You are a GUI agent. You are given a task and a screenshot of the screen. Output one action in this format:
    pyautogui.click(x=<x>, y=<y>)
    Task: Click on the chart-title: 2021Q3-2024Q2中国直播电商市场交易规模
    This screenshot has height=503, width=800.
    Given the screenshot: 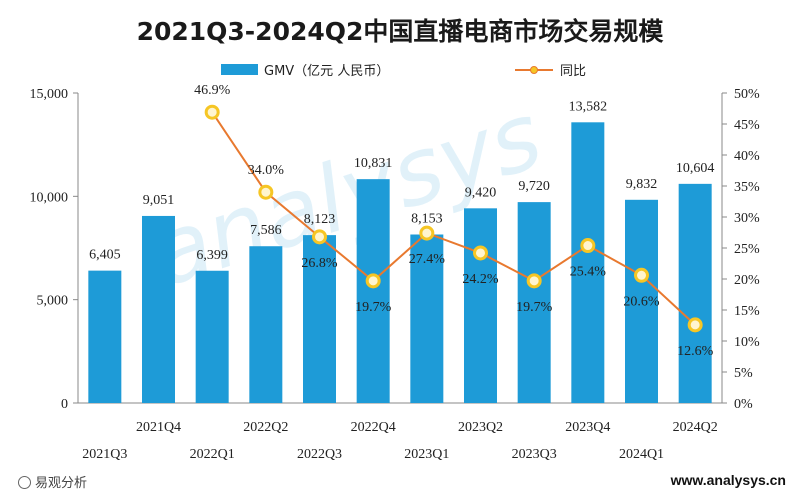 What is the action you would take?
    pyautogui.click(x=401, y=31)
    